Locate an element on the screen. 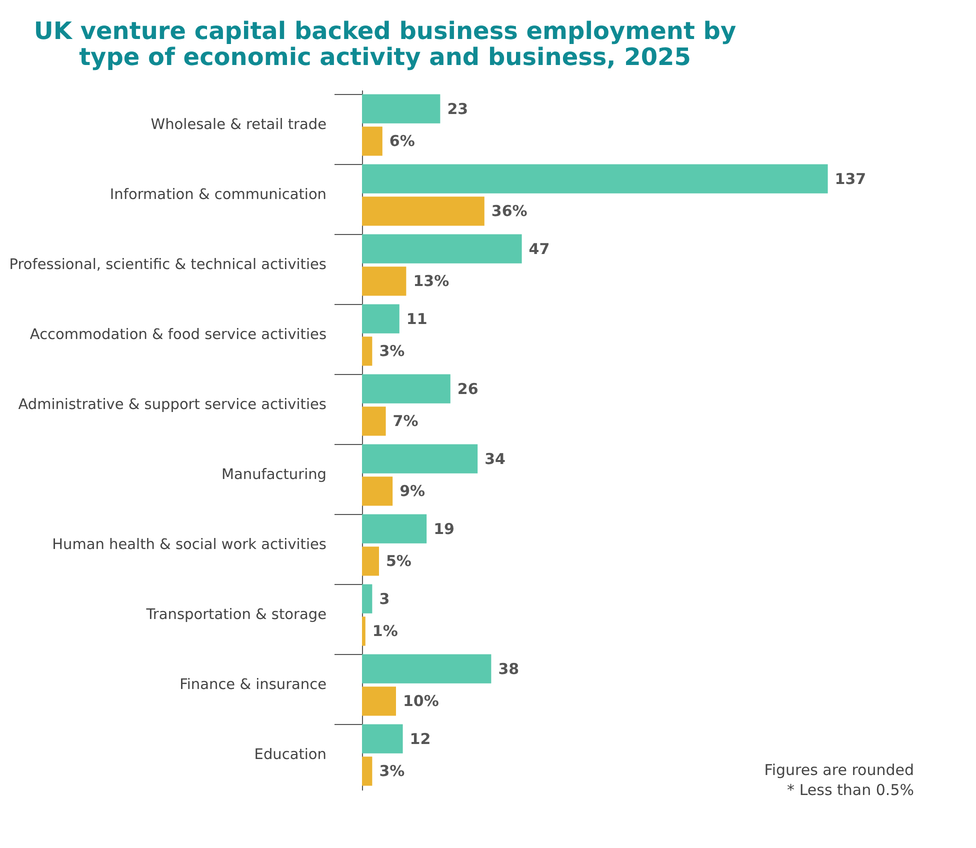 This screenshot has width=976, height=848. annotation: Figures are rounded is located at coordinates (839, 770).